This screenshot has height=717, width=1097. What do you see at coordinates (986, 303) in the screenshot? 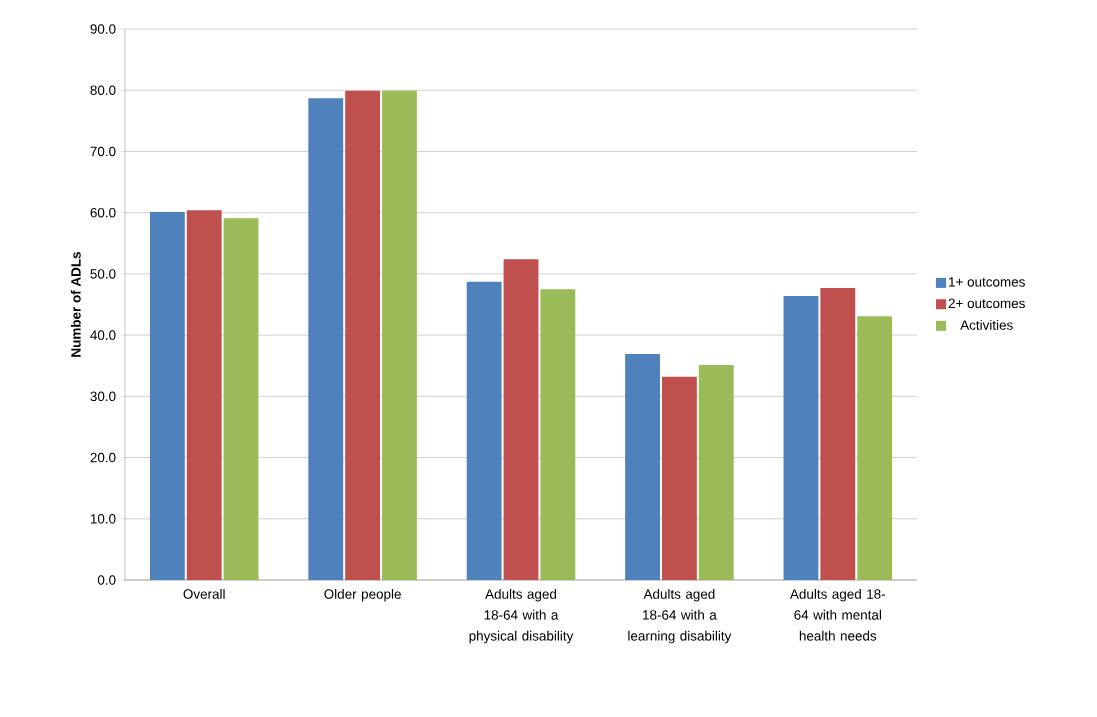
I see `legend-label: 2+ outcomes` at bounding box center [986, 303].